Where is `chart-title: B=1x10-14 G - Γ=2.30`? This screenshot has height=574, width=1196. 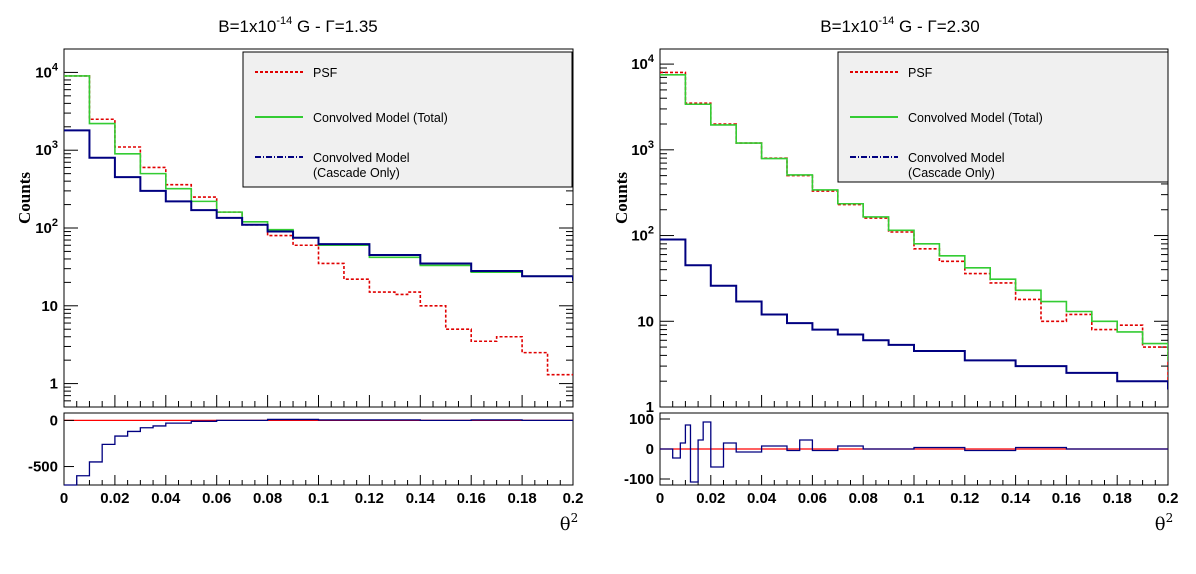 chart-title: B=1x10-14 G - Γ=2.30 is located at coordinates (899, 25).